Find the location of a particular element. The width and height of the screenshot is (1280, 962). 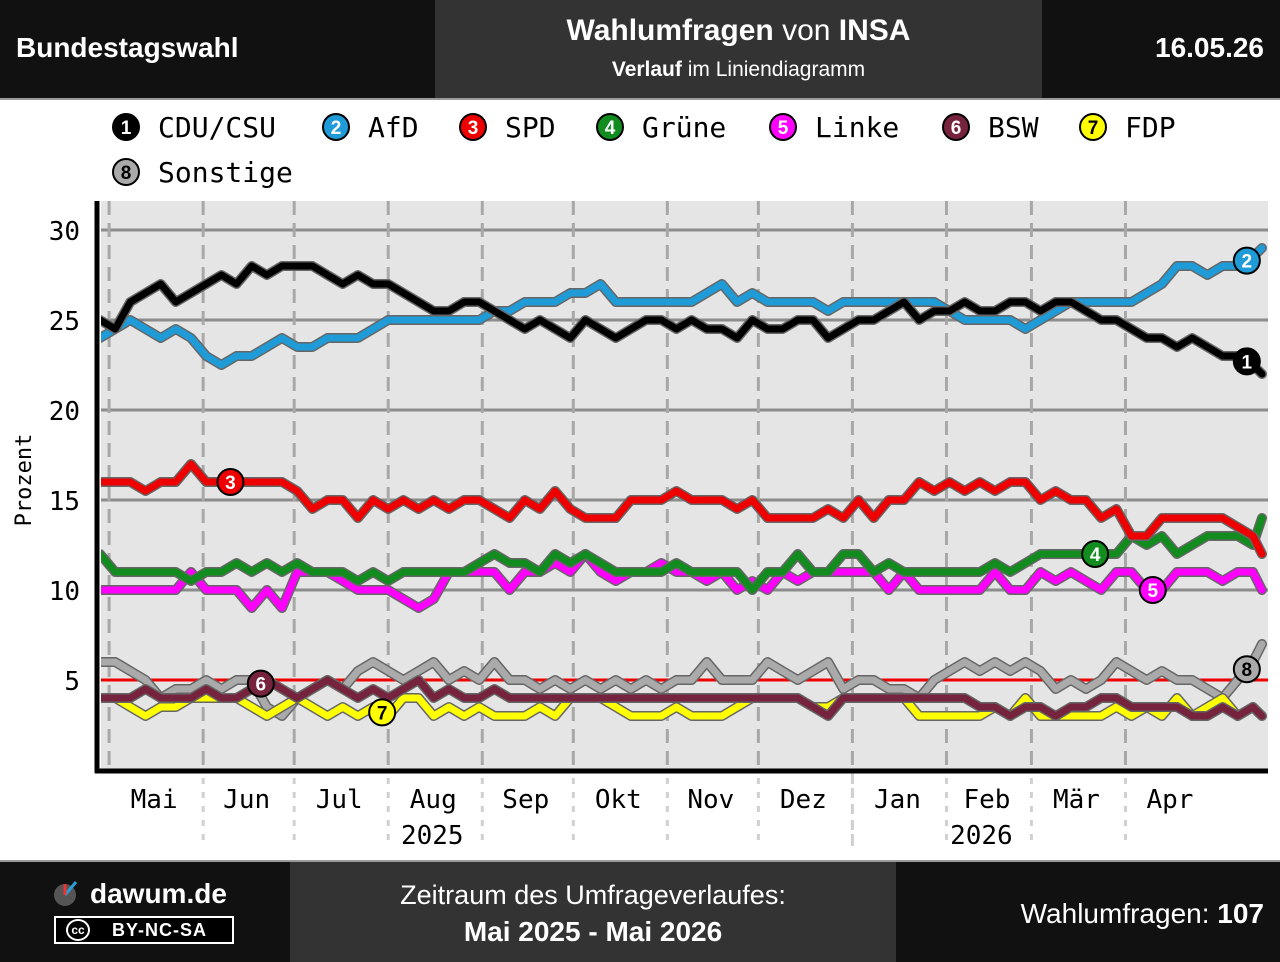

election-label: Bundestagswahl is located at coordinates (127, 47).